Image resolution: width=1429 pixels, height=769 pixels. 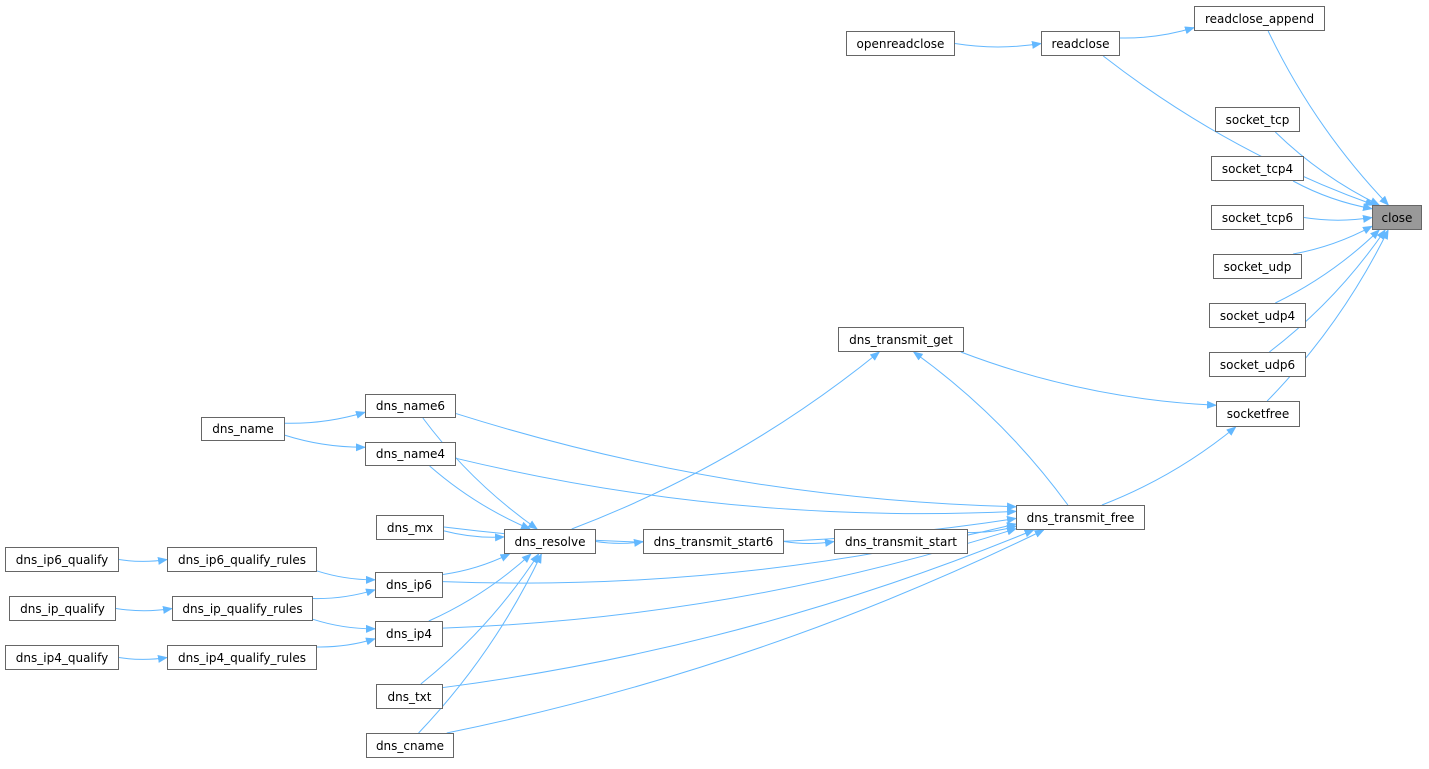 I want to click on edge-openreadclose-to-readclose, so click(x=998, y=44).